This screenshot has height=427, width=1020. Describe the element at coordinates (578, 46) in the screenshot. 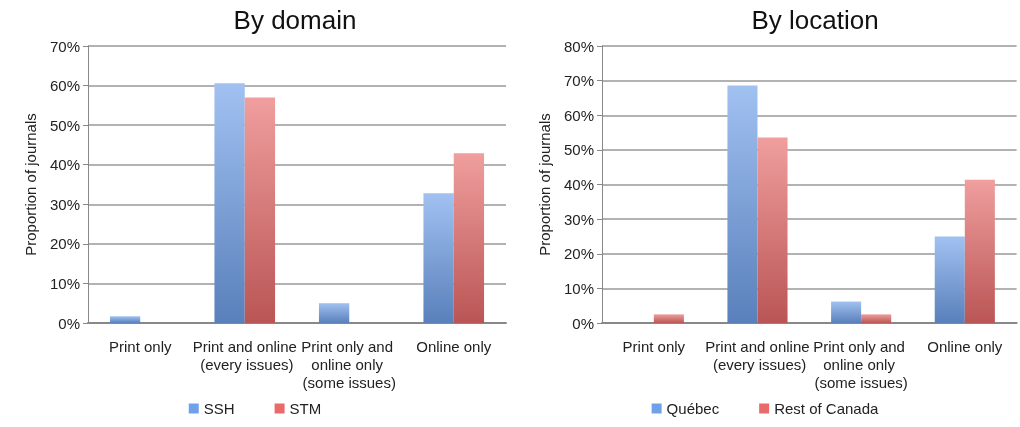

I see `y-tick-label: 80%` at that location.